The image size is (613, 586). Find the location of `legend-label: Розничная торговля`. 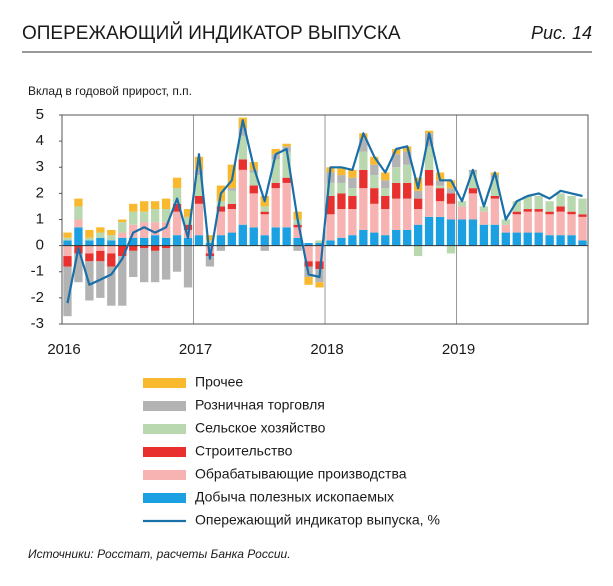

legend-label: Розничная торговля is located at coordinates (260, 405).